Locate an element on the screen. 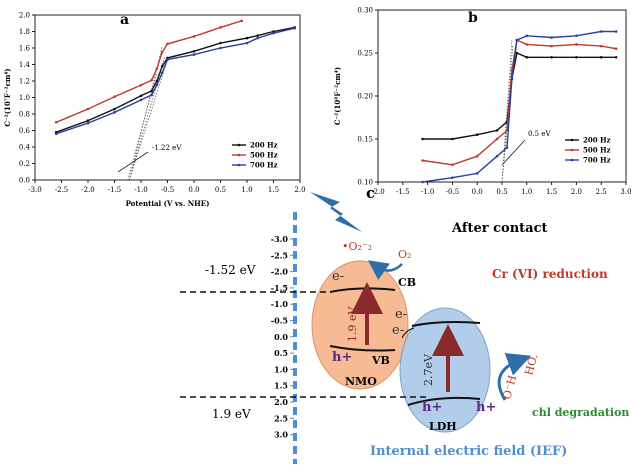 This screenshot has height=468, width=633. ldh-hole-1: h+ is located at coordinates (432, 407).